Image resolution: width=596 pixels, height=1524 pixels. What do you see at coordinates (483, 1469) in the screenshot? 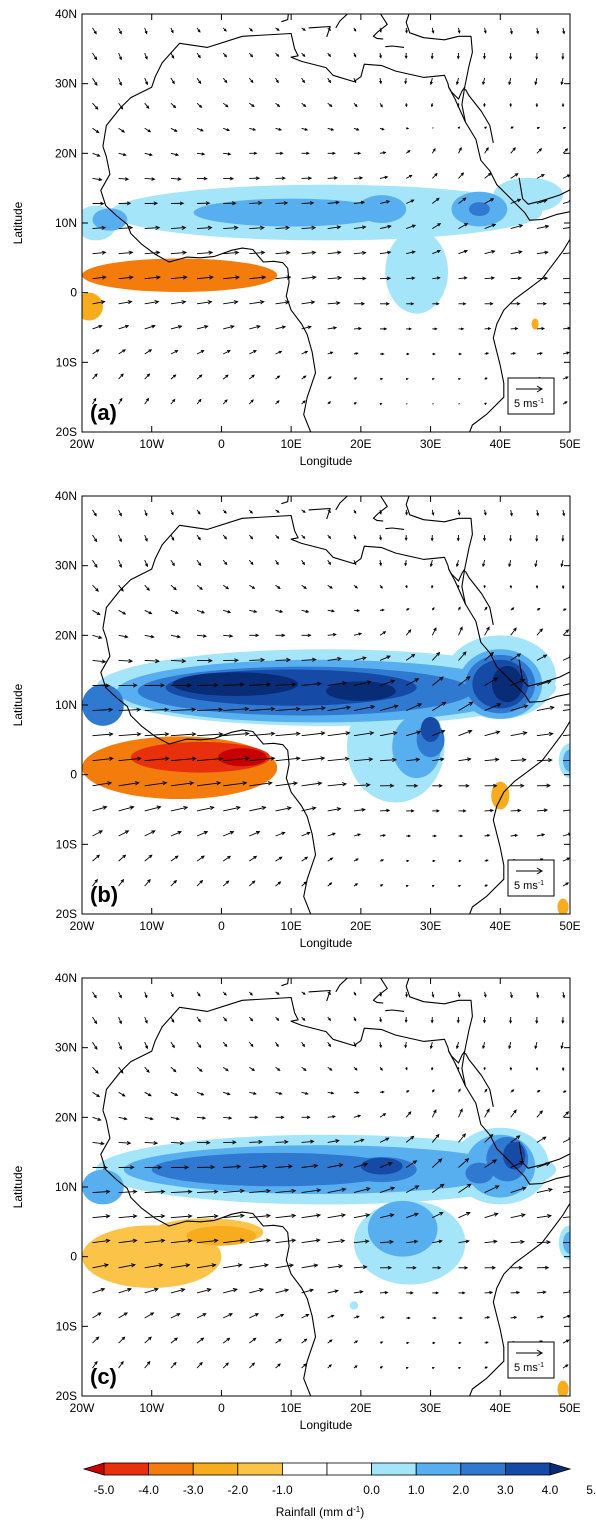
I see `colorbar-bin` at bounding box center [483, 1469].